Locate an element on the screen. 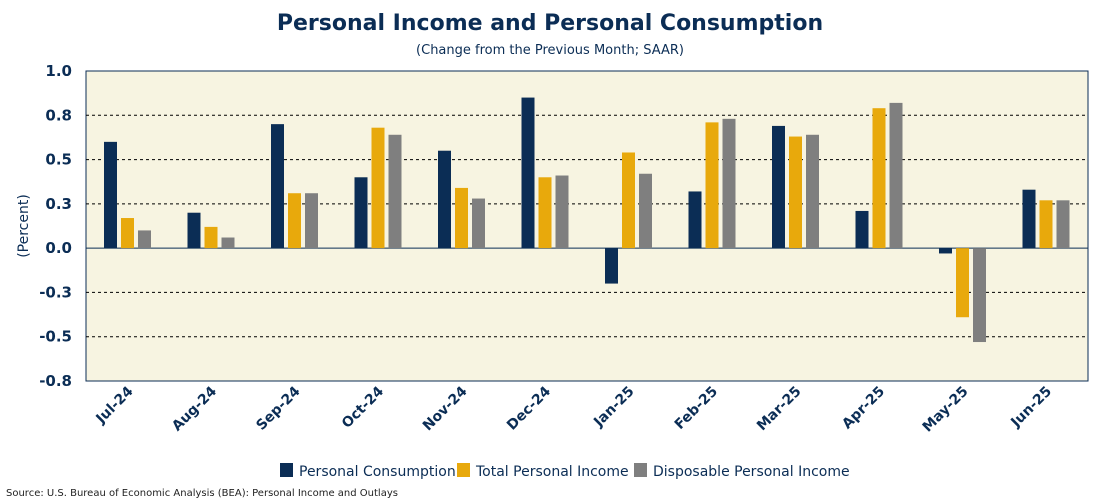 This screenshot has height=500, width=1100. y-axis-label: (Percent) is located at coordinates (24, 226).